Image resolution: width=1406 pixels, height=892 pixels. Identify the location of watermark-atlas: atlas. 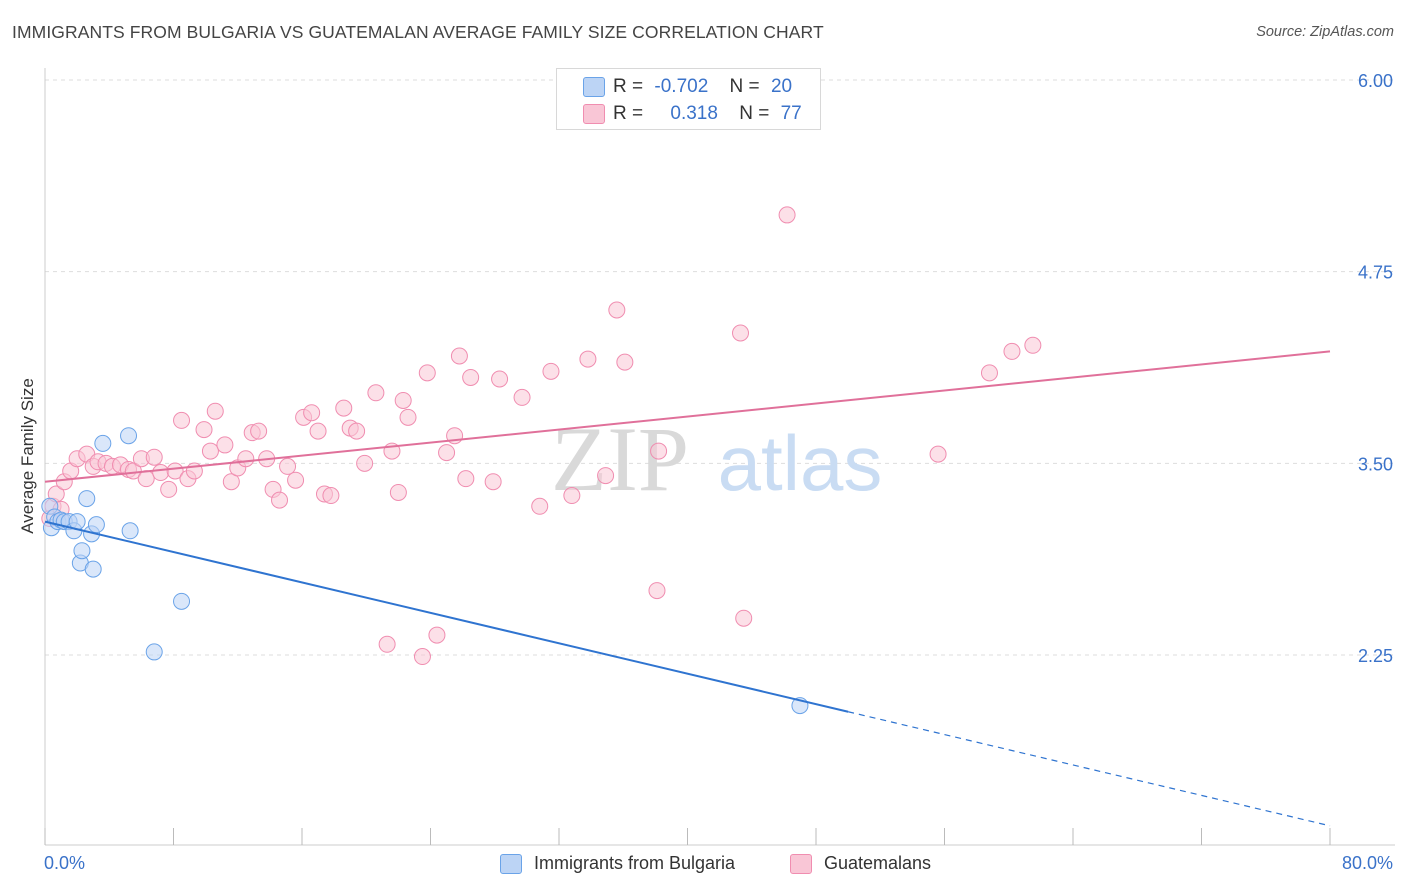
(800, 463).